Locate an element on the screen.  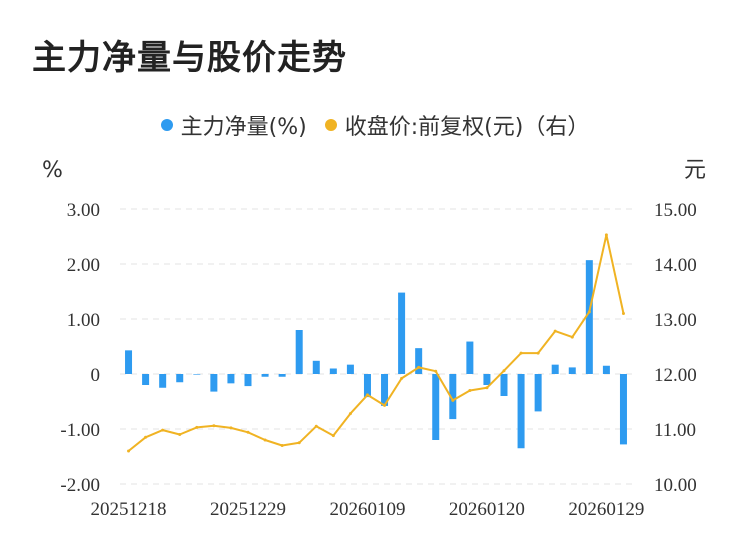
right-axis-tick-label: 10.00 is located at coordinates (675, 485).